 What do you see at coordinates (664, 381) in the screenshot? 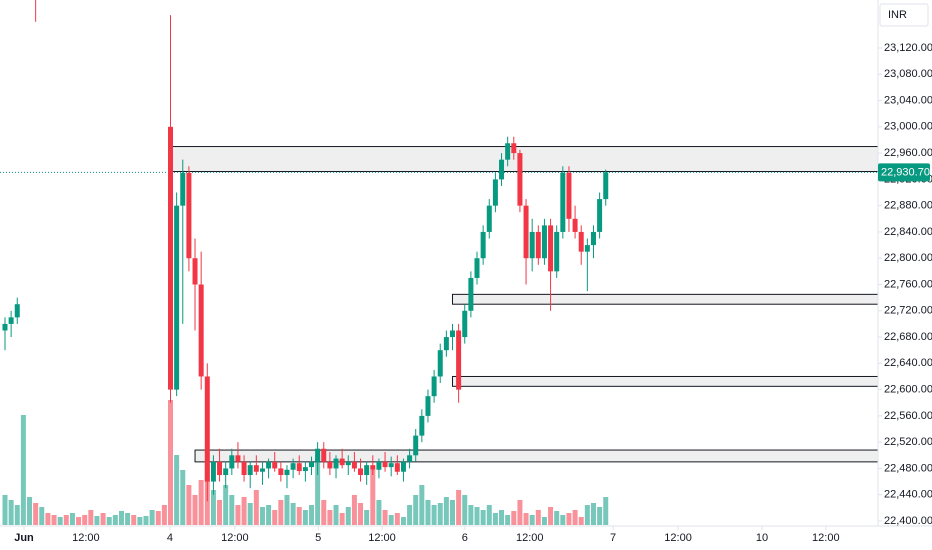
I see `zone` at bounding box center [664, 381].